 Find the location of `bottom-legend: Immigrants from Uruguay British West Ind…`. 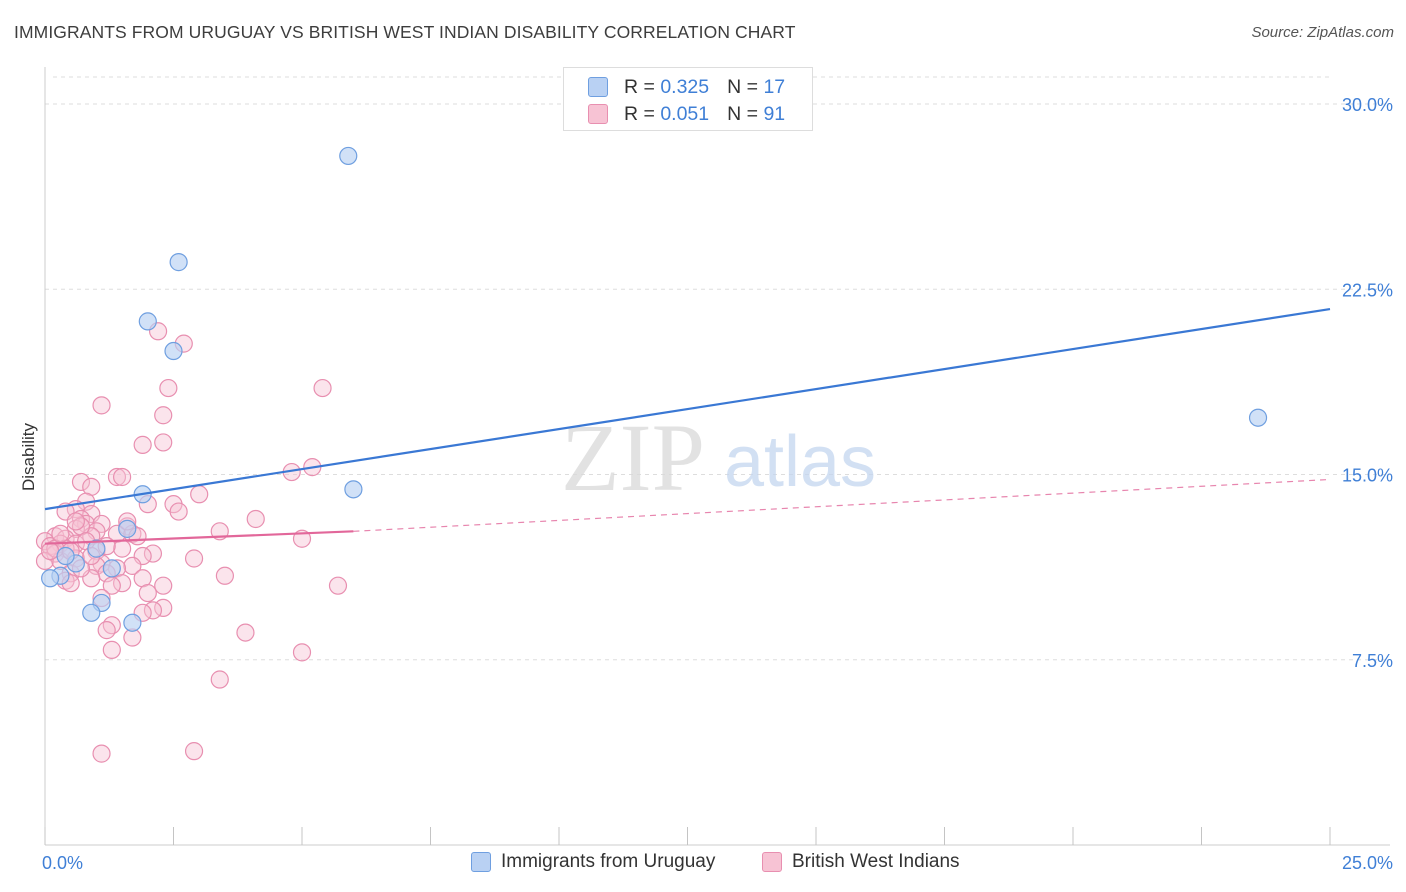

bottom-legend: Immigrants from Uruguay British West Ind… is located at coordinates (703, 864).